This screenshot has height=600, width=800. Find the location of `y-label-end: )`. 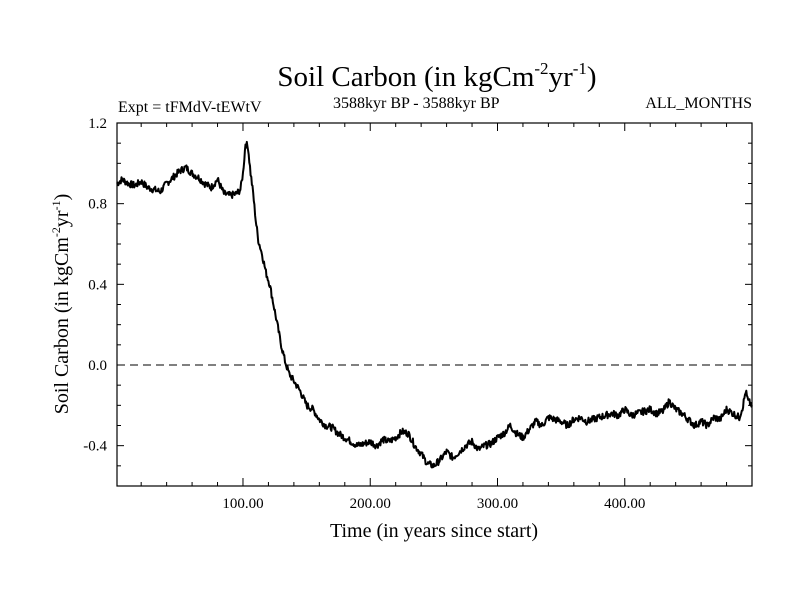

y-label-end: ) is located at coordinates (62, 197).